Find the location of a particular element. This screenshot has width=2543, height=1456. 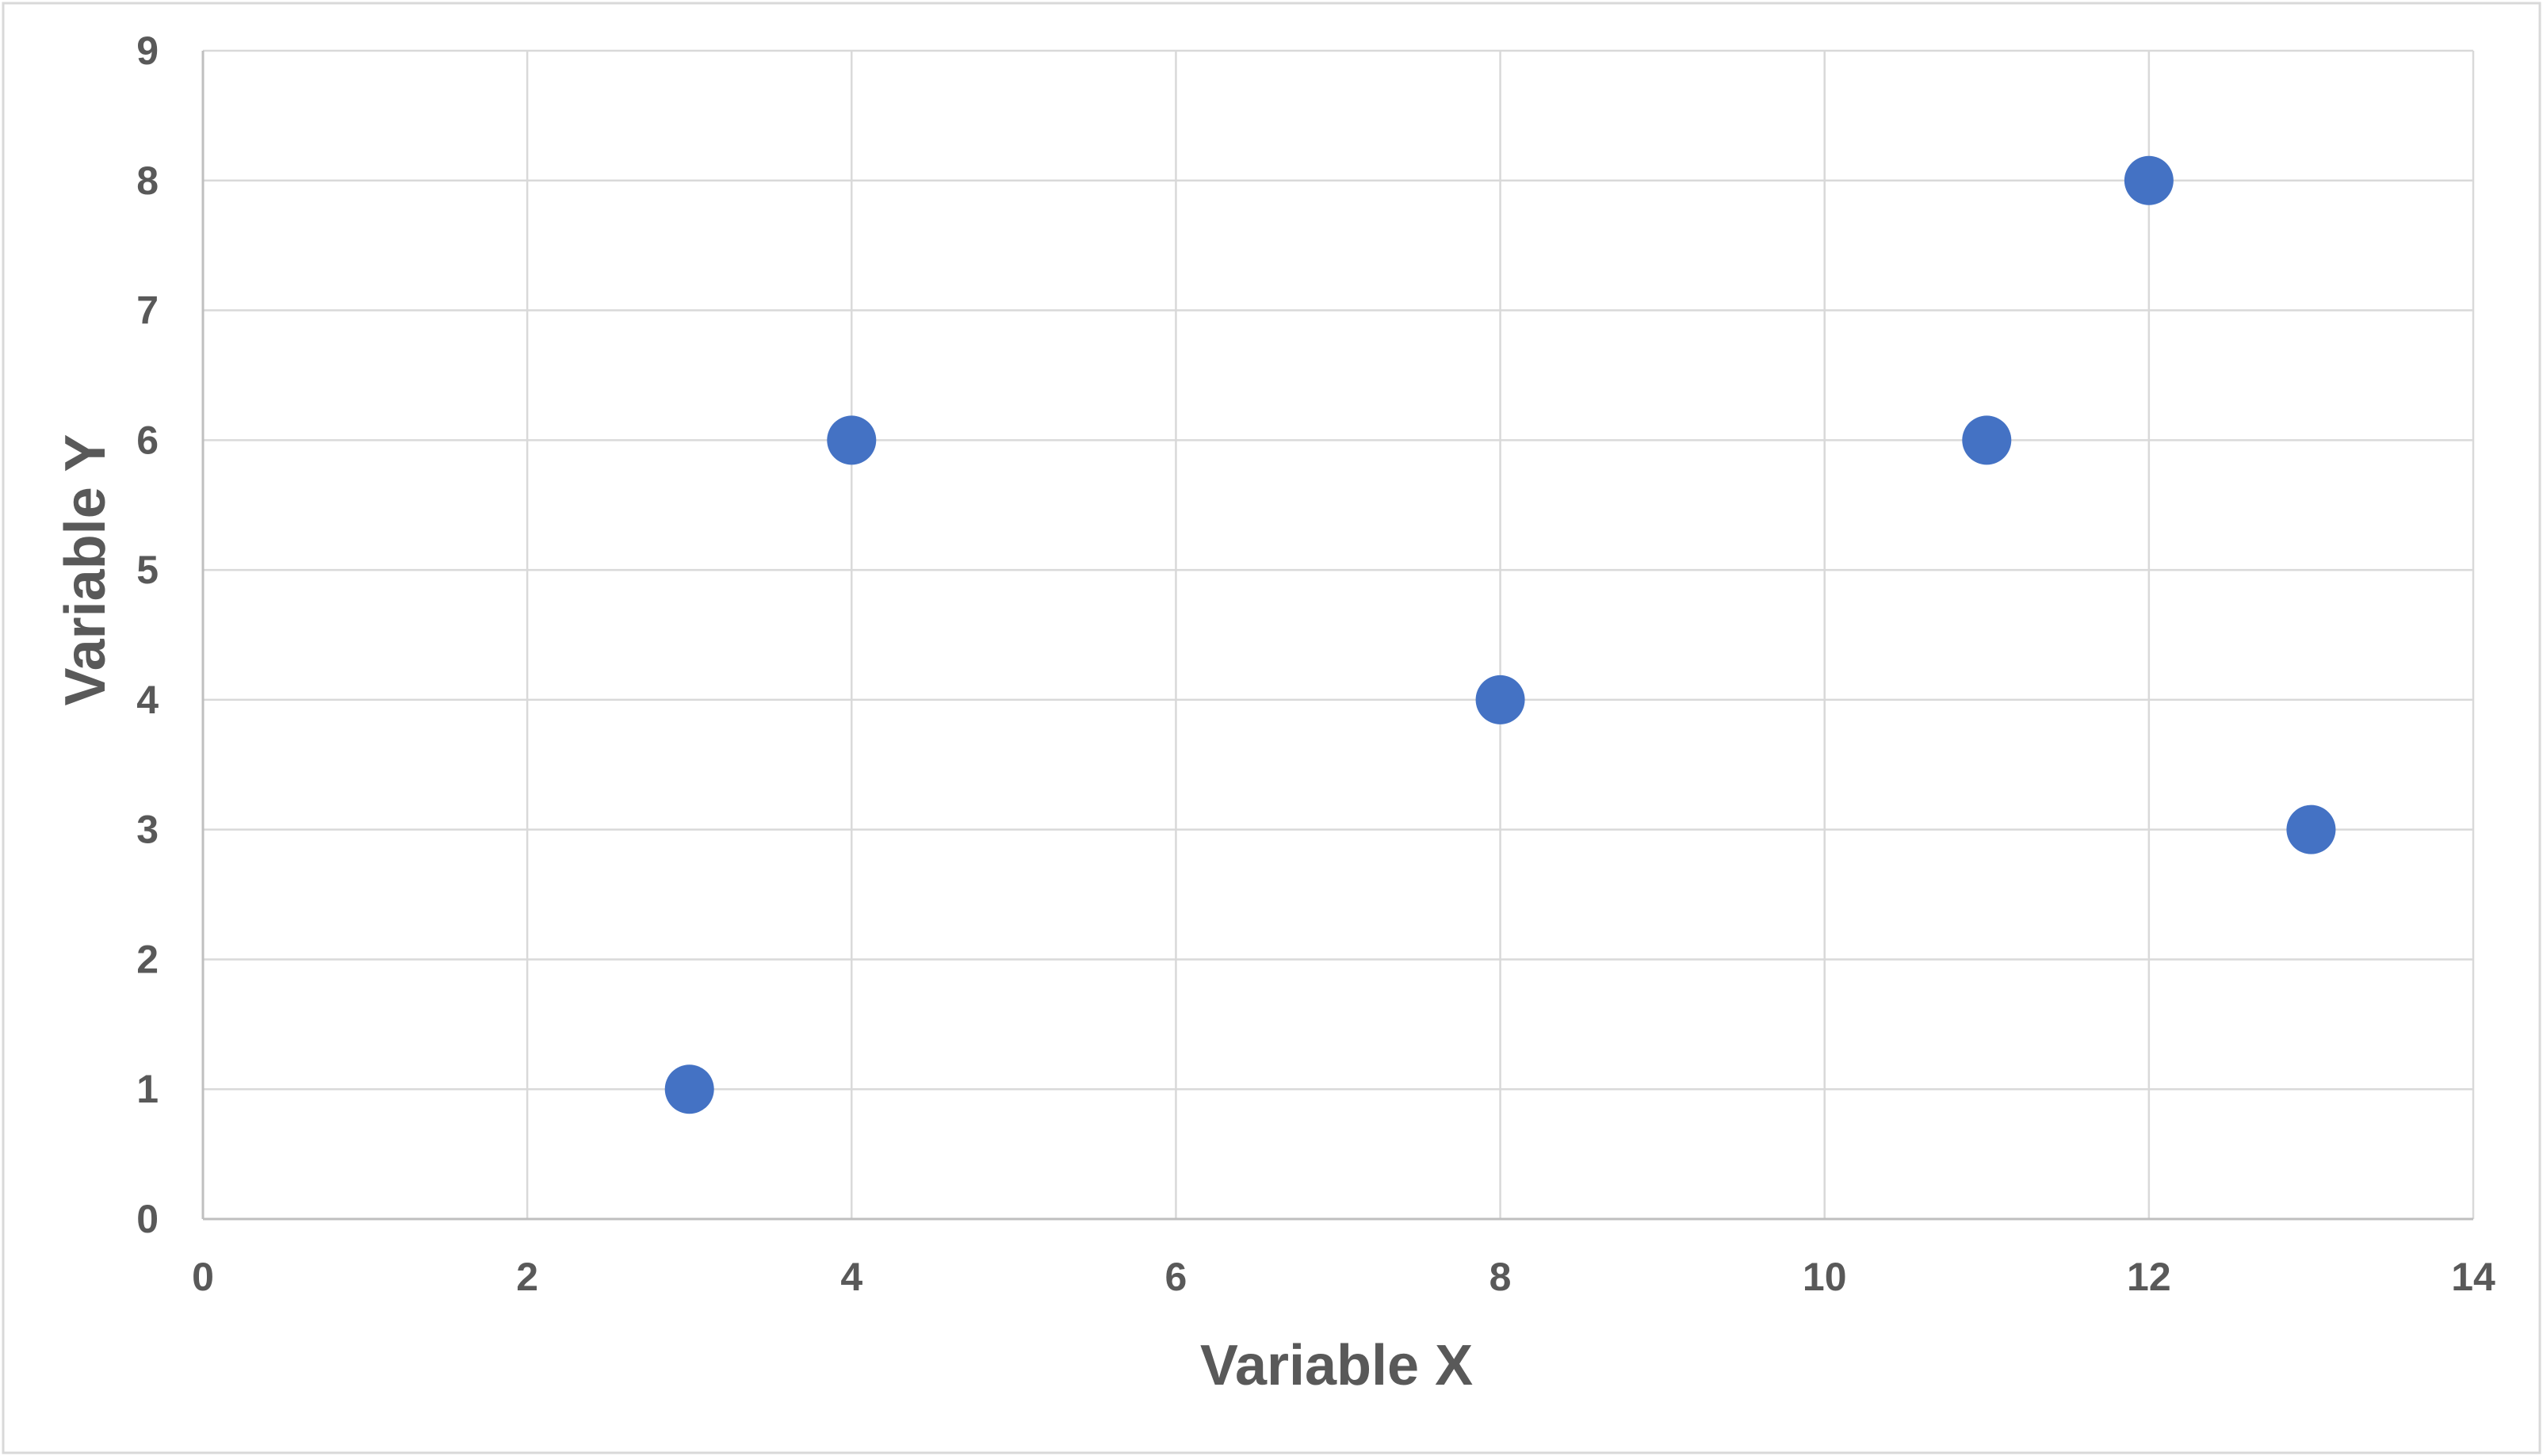

x-tick-label: 2 is located at coordinates (527, 1277).